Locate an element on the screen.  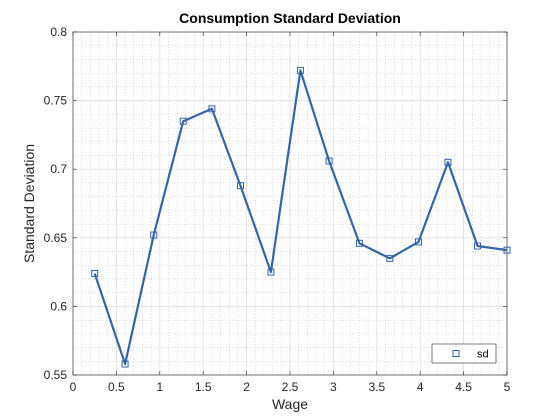
legend-label-sd: sd is located at coordinates (483, 355).